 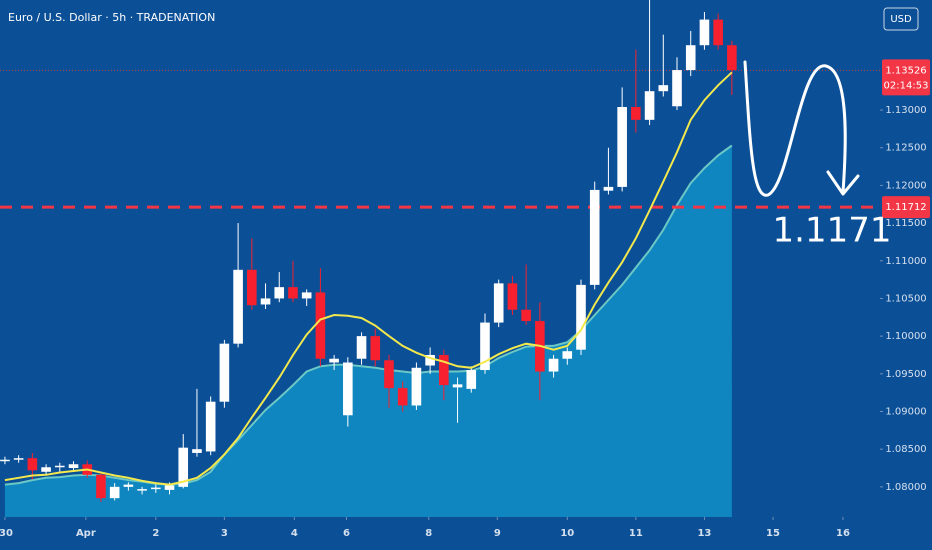 What do you see at coordinates (773, 533) in the screenshot?
I see `x-tick-label: 15` at bounding box center [773, 533].